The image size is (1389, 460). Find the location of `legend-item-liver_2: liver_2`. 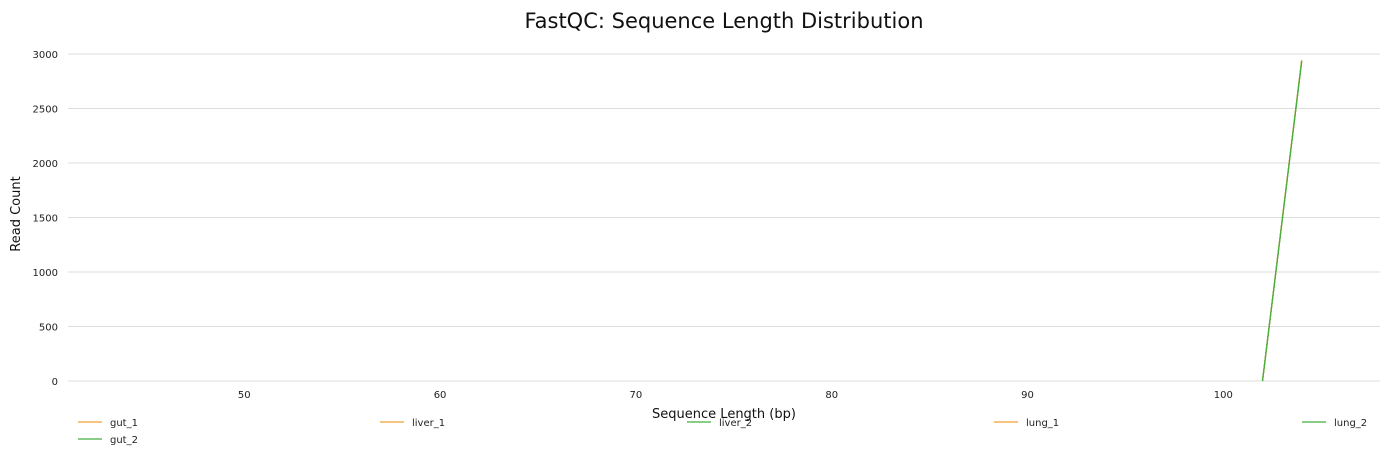

legend-item-liver_2: liver_2 is located at coordinates (719, 423).